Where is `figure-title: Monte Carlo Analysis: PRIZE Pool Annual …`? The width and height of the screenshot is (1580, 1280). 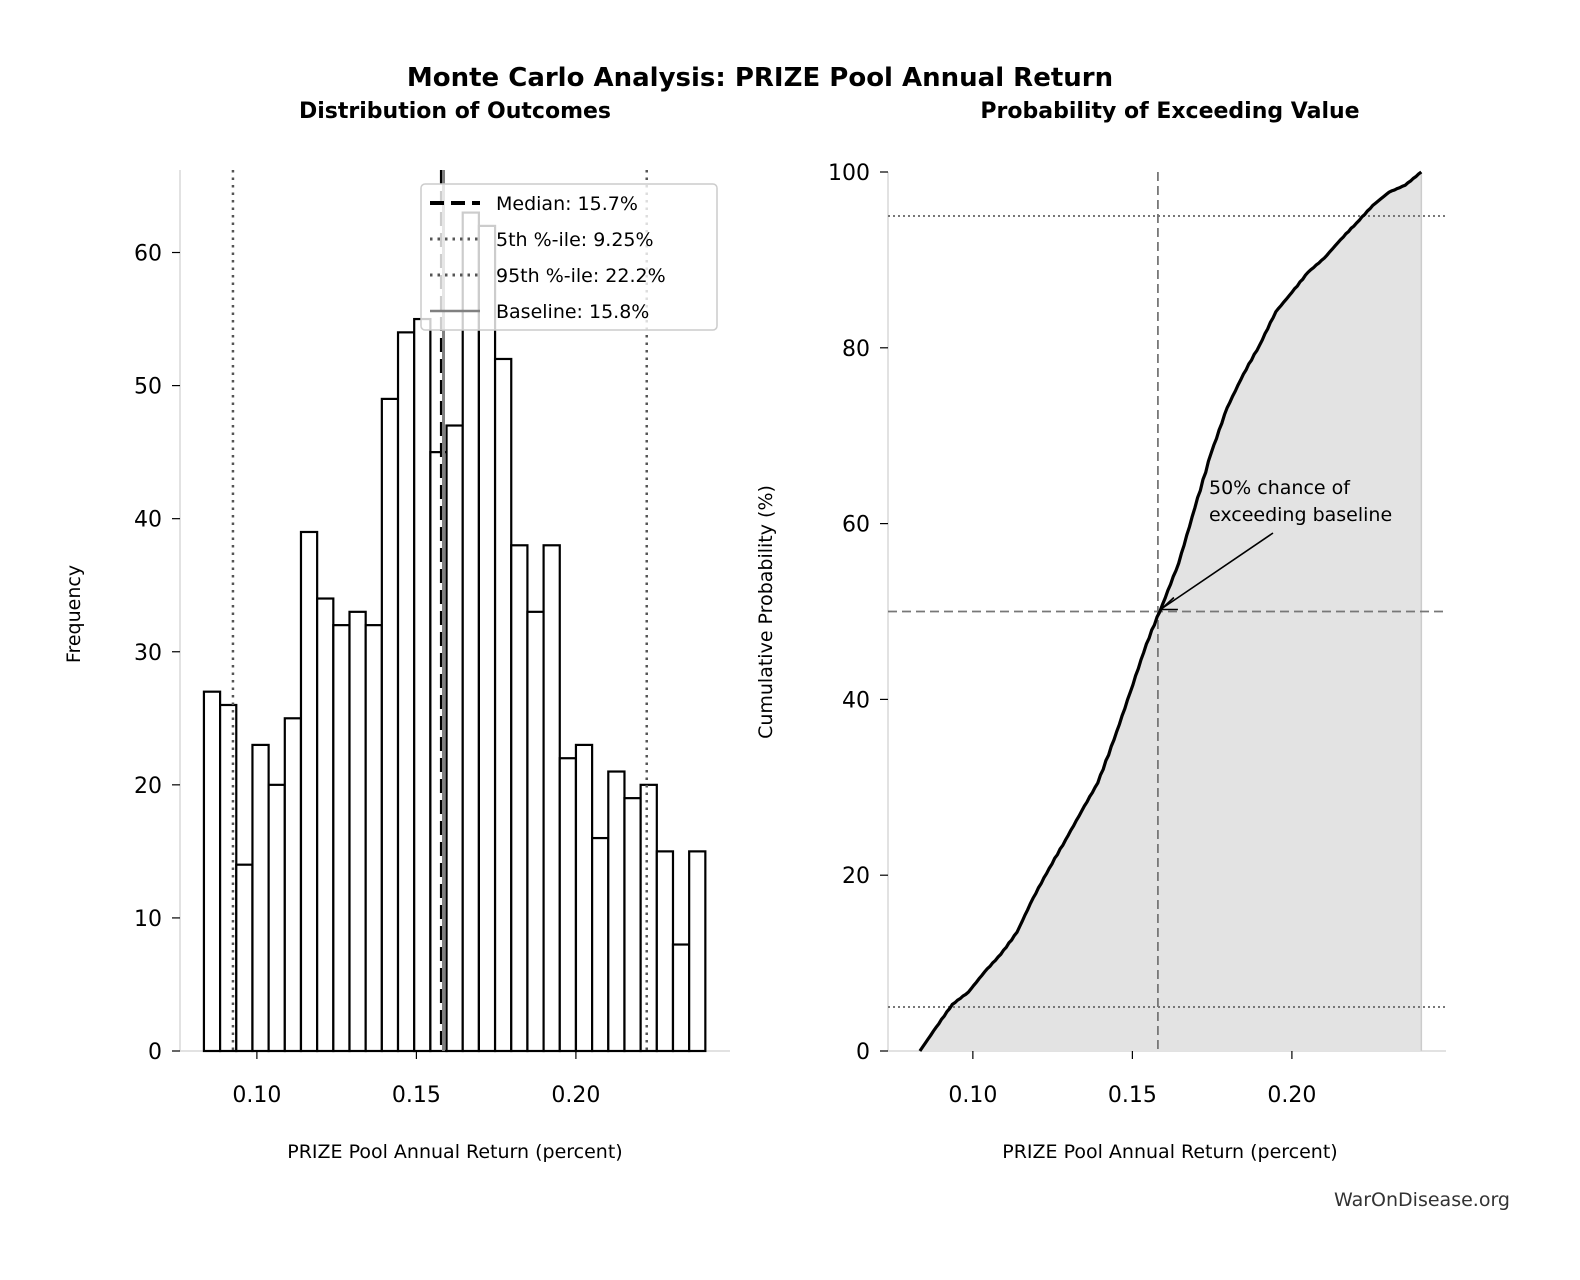
figure-title: Monte Carlo Analysis: PRIZE Pool Annual … is located at coordinates (760, 78).